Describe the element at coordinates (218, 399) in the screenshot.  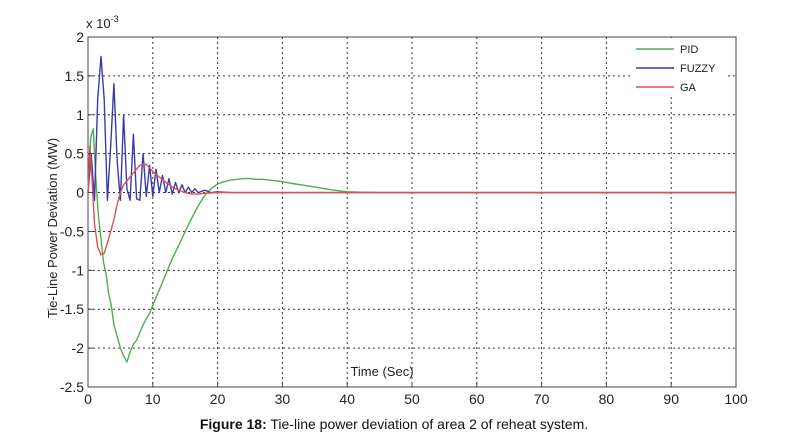
I see `x-tick-label: 20` at that location.